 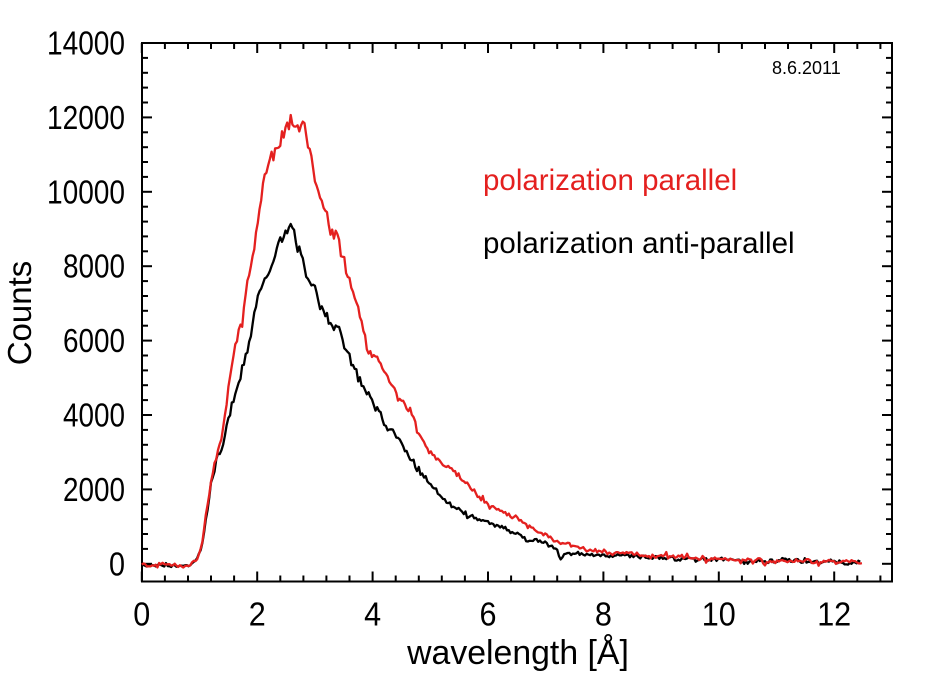 I want to click on svg-text: 8.6.2011, so click(x=806, y=68).